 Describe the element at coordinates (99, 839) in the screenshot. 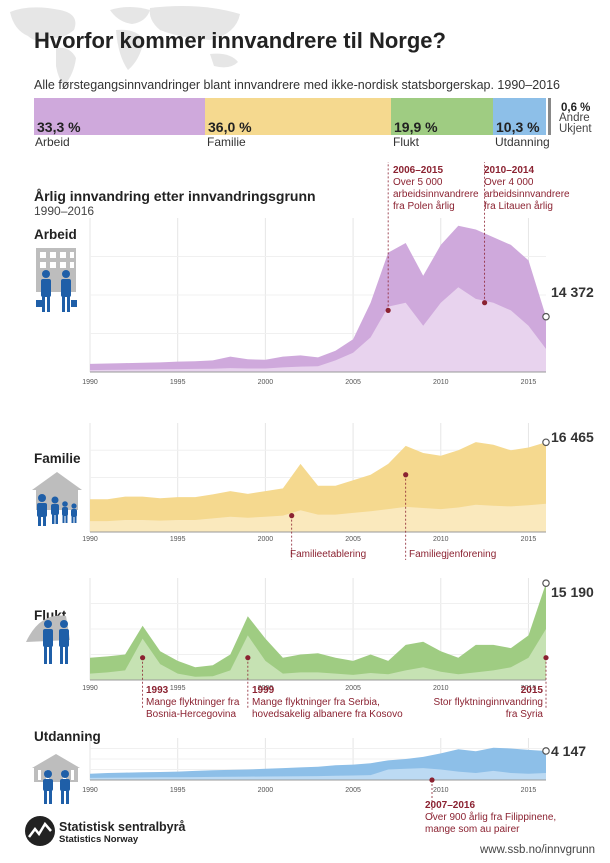

I see `footer-org-name-en: Statistics Norway` at that location.